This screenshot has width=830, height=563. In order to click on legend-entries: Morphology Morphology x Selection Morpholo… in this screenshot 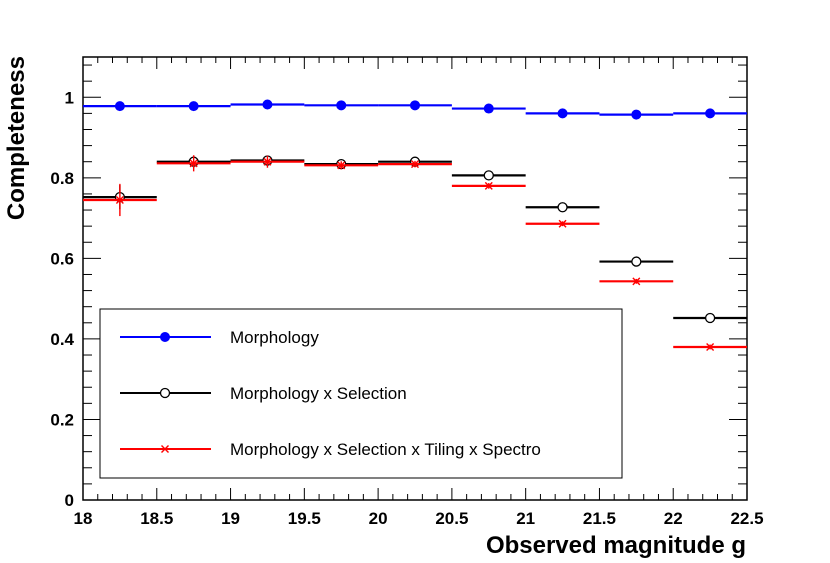, I will do `click(330, 393)`.